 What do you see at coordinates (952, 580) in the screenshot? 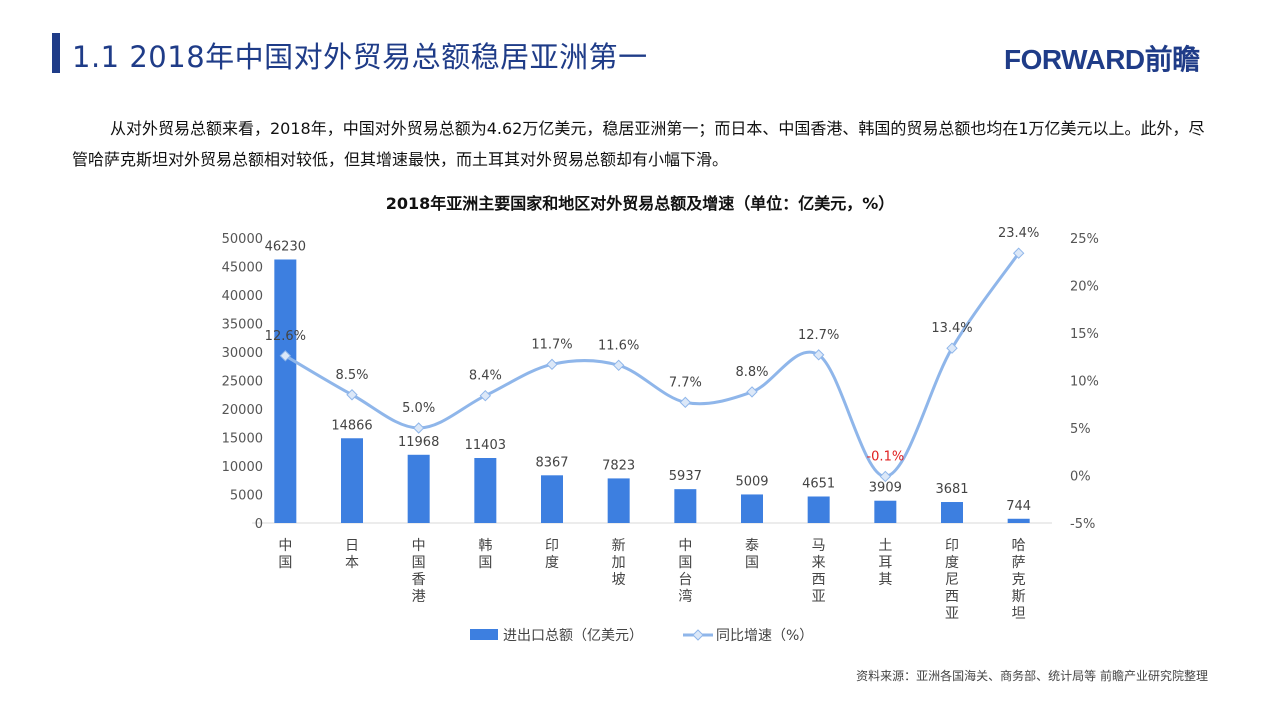
I see `category-label: 印度尼西亚` at bounding box center [952, 580].